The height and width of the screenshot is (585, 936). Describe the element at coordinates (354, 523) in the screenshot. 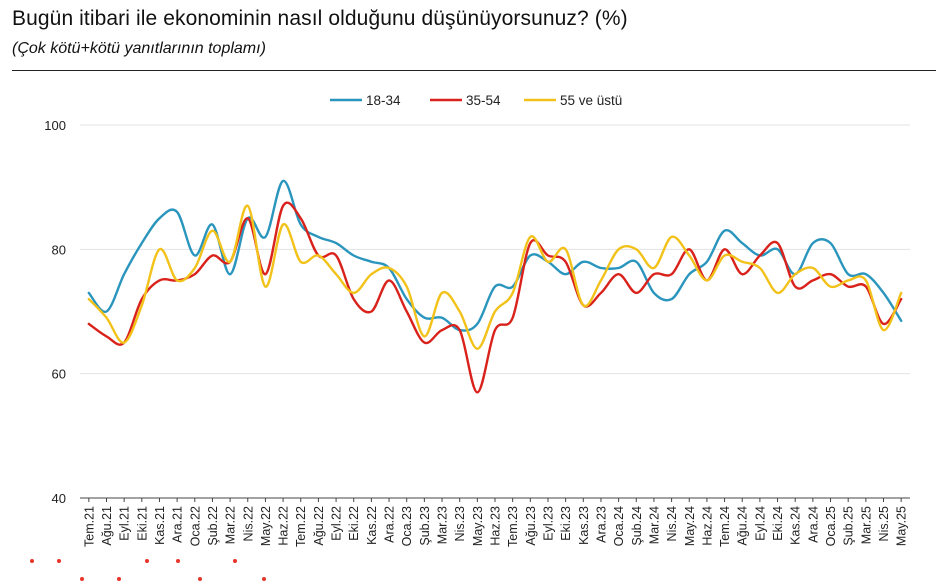

I see `x-tick-label: Eki.22` at that location.